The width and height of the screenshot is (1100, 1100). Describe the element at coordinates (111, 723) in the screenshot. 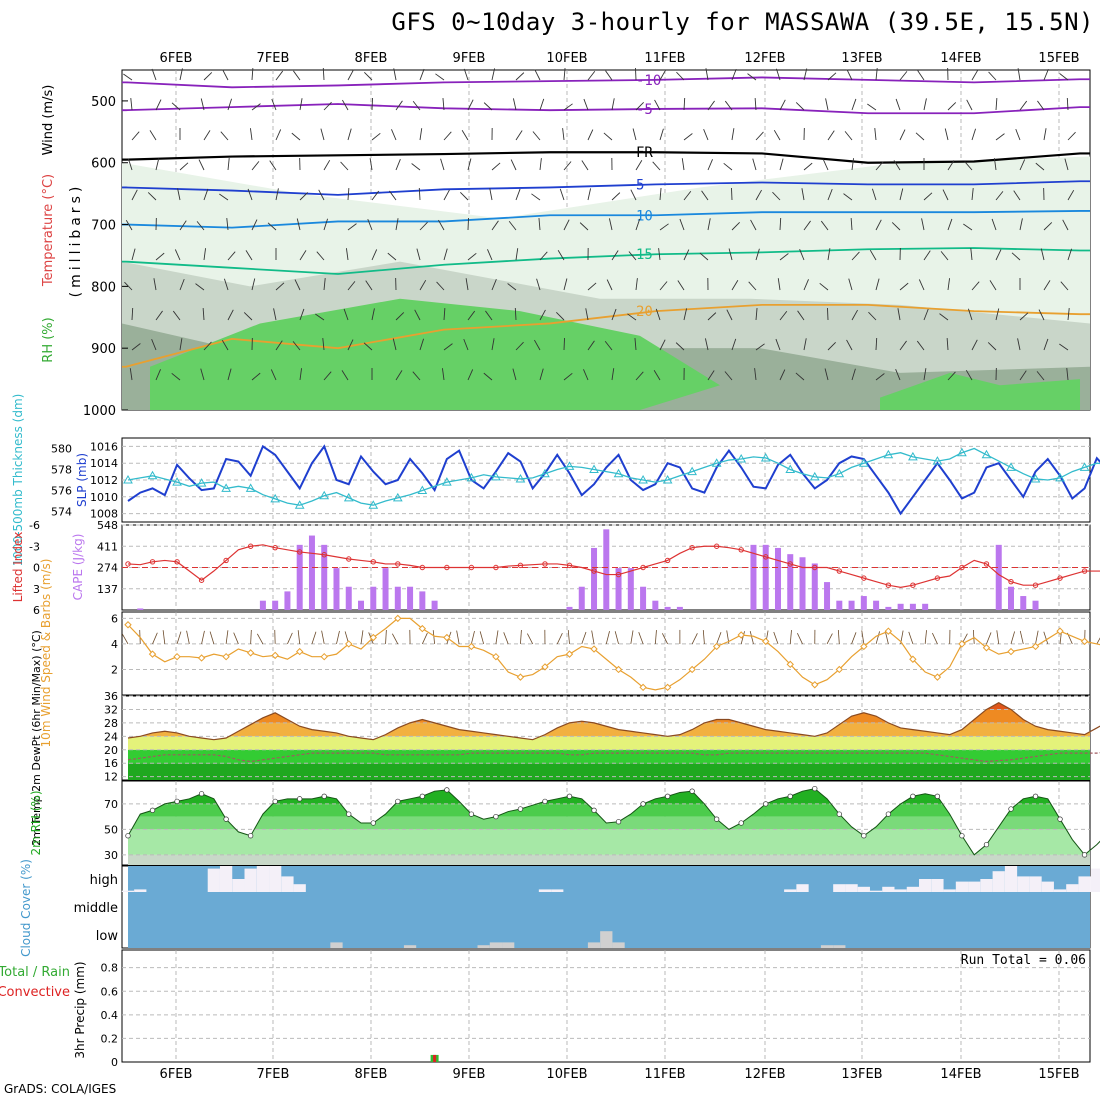

I see `temp-tick-label: 28` at that location.